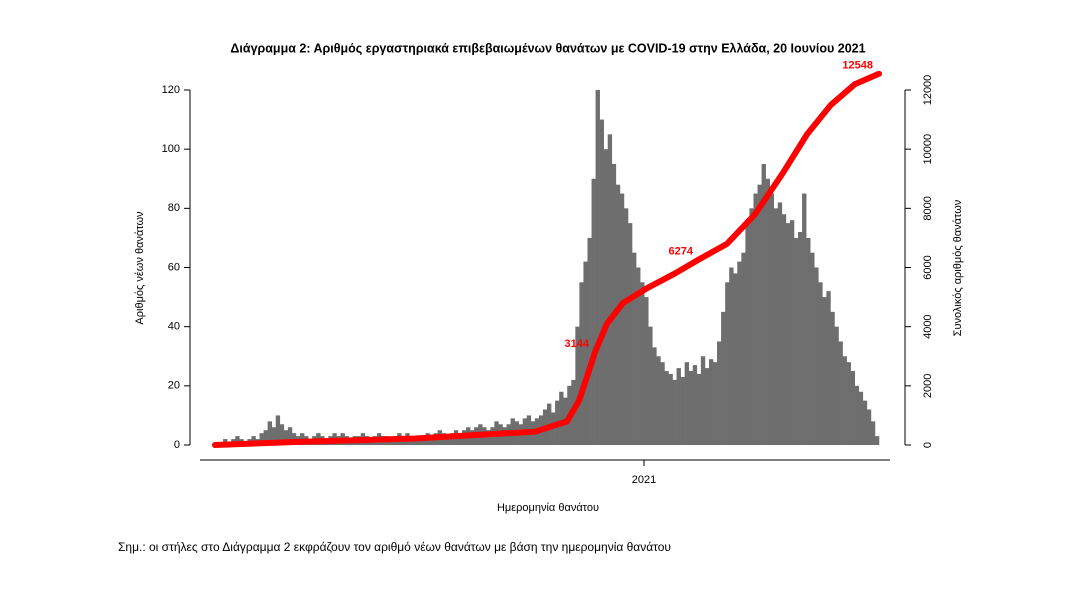 This screenshot has width=1073, height=591. I want to click on y2-tick-label: 12000, so click(928, 90).